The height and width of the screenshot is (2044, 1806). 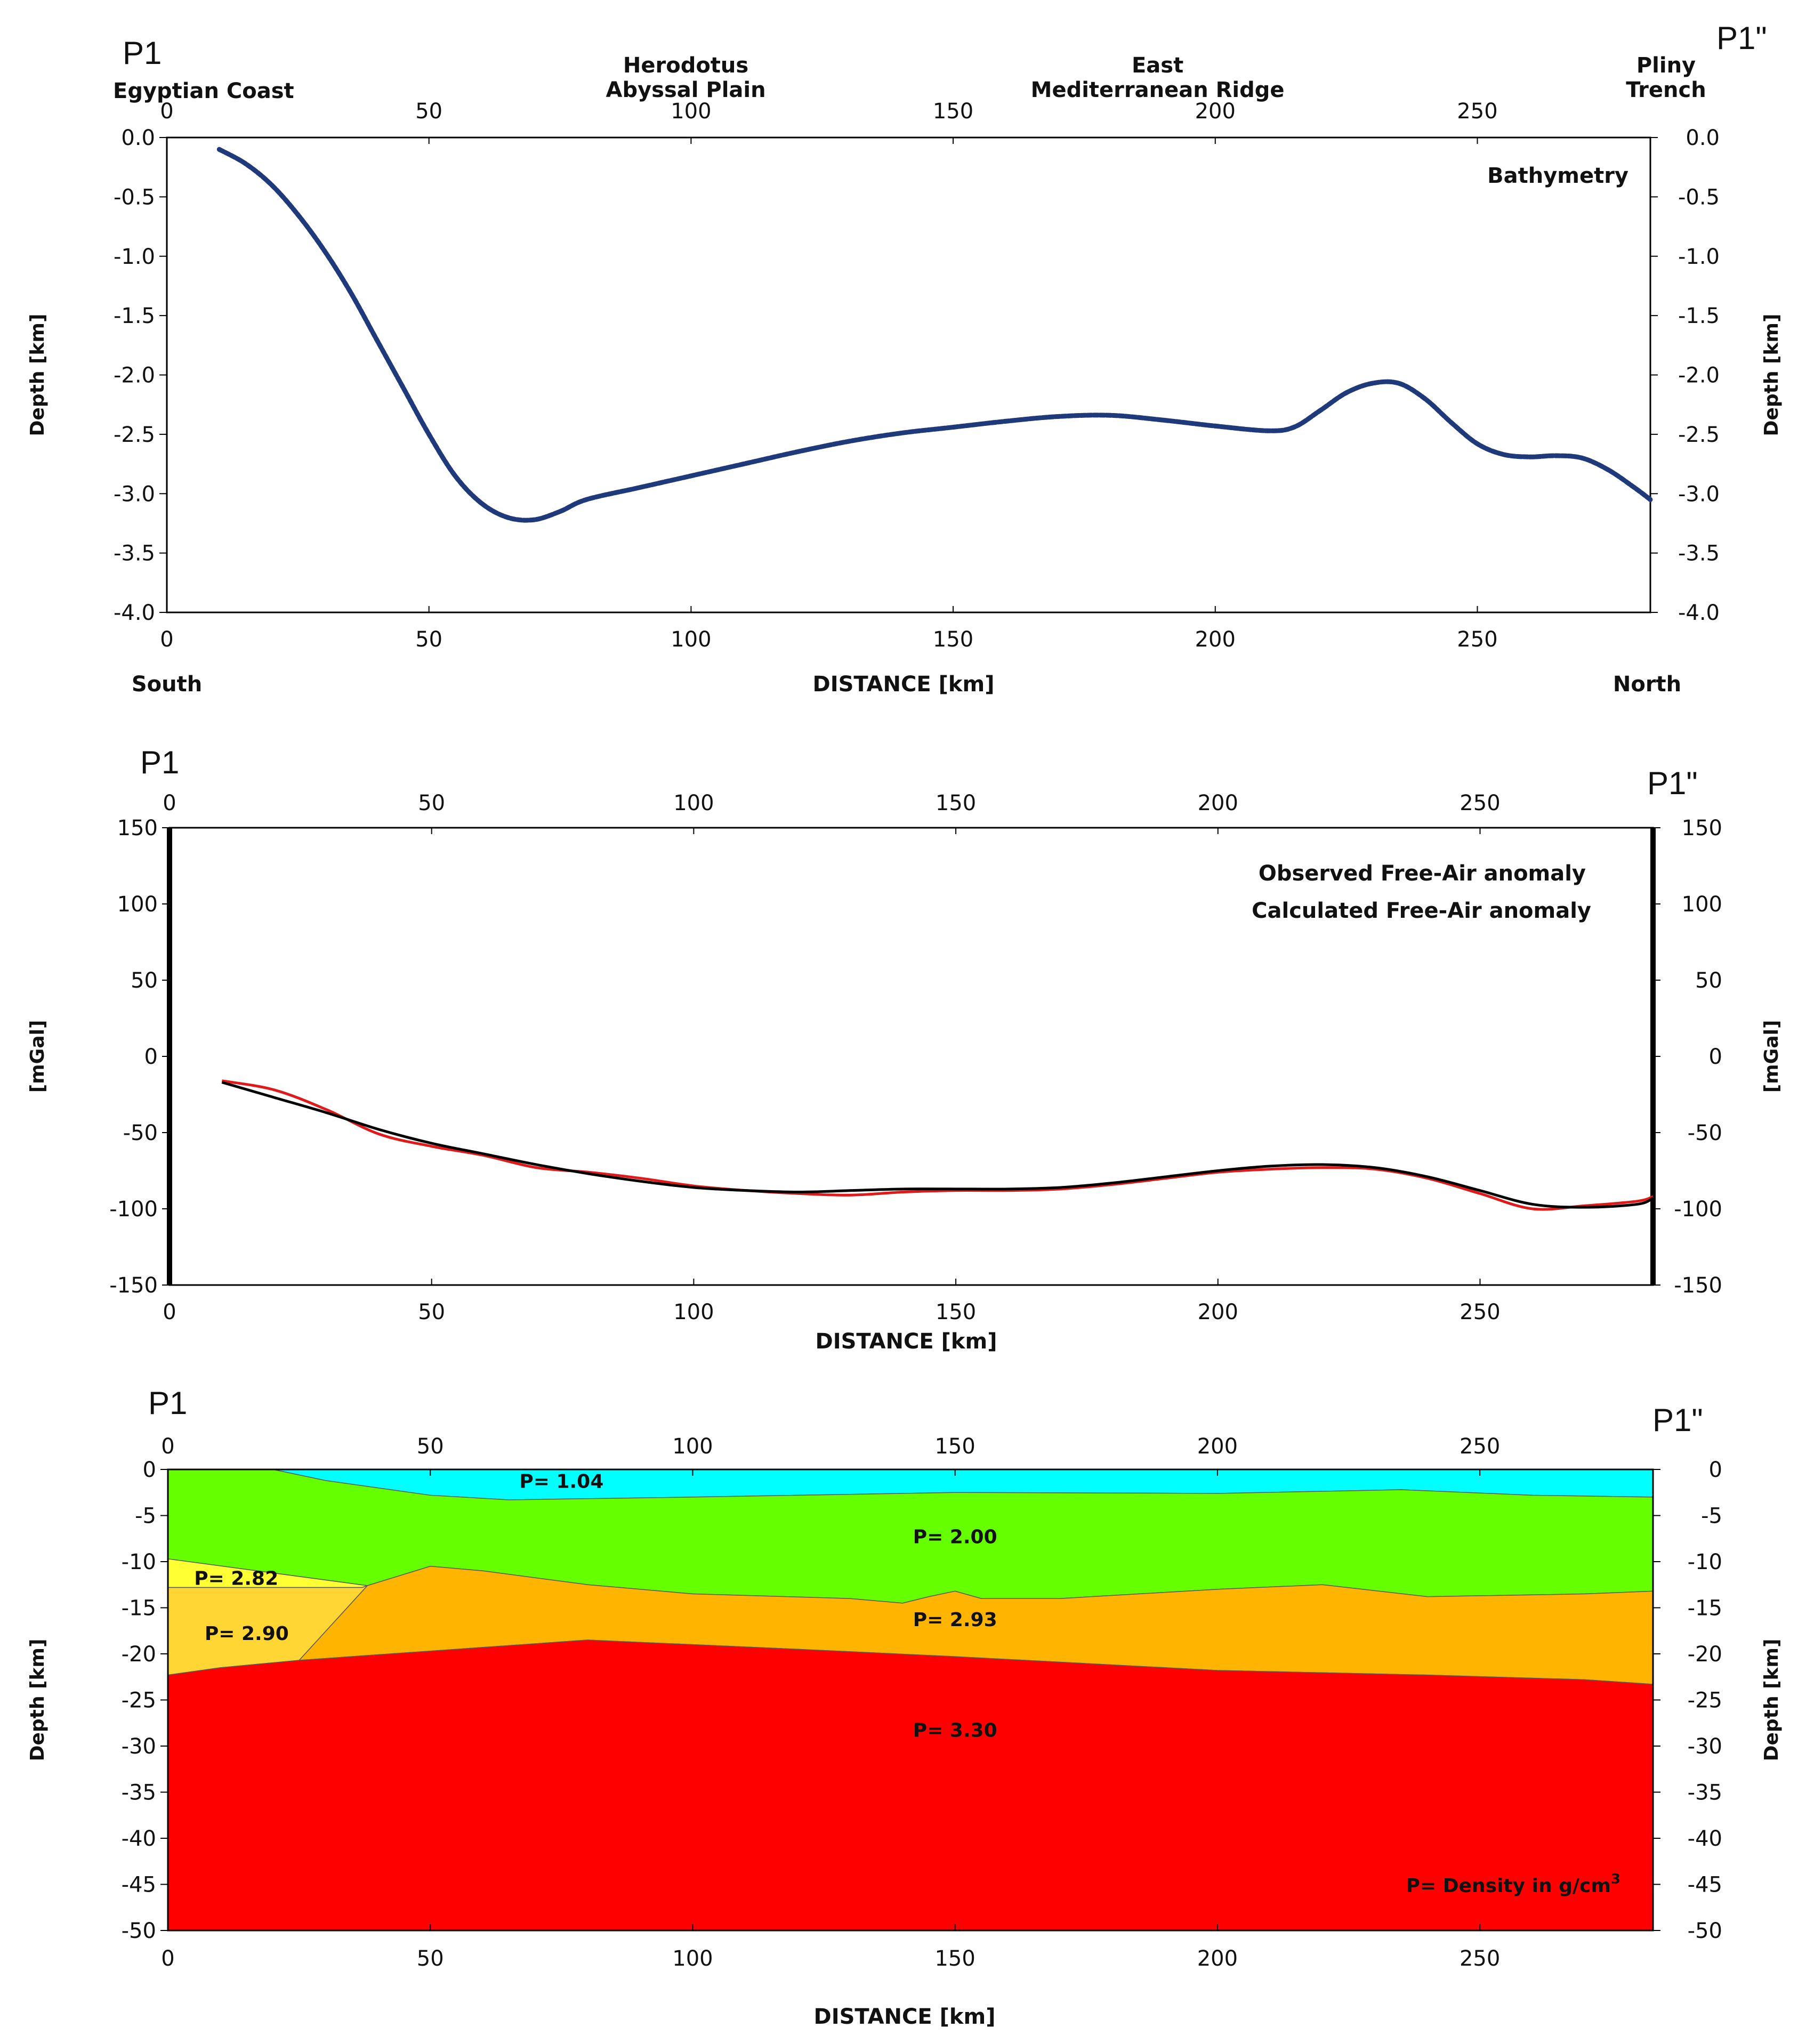 I want to click on y-tick-label: -45, so click(x=139, y=1885).